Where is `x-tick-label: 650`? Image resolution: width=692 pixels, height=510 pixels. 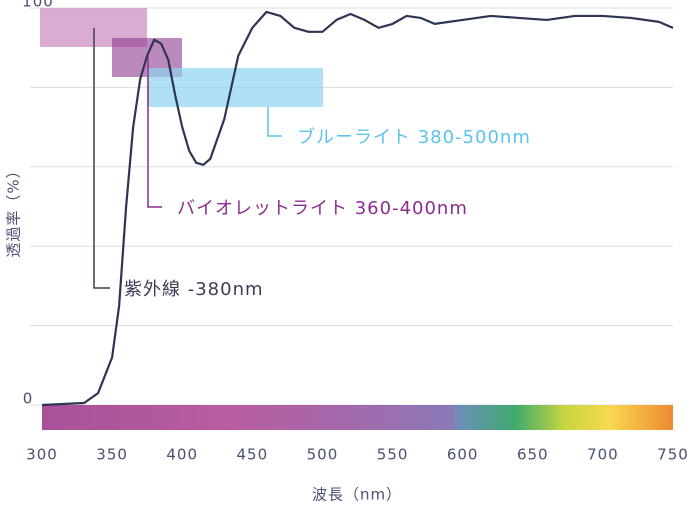 x-tick-label: 650 is located at coordinates (533, 455).